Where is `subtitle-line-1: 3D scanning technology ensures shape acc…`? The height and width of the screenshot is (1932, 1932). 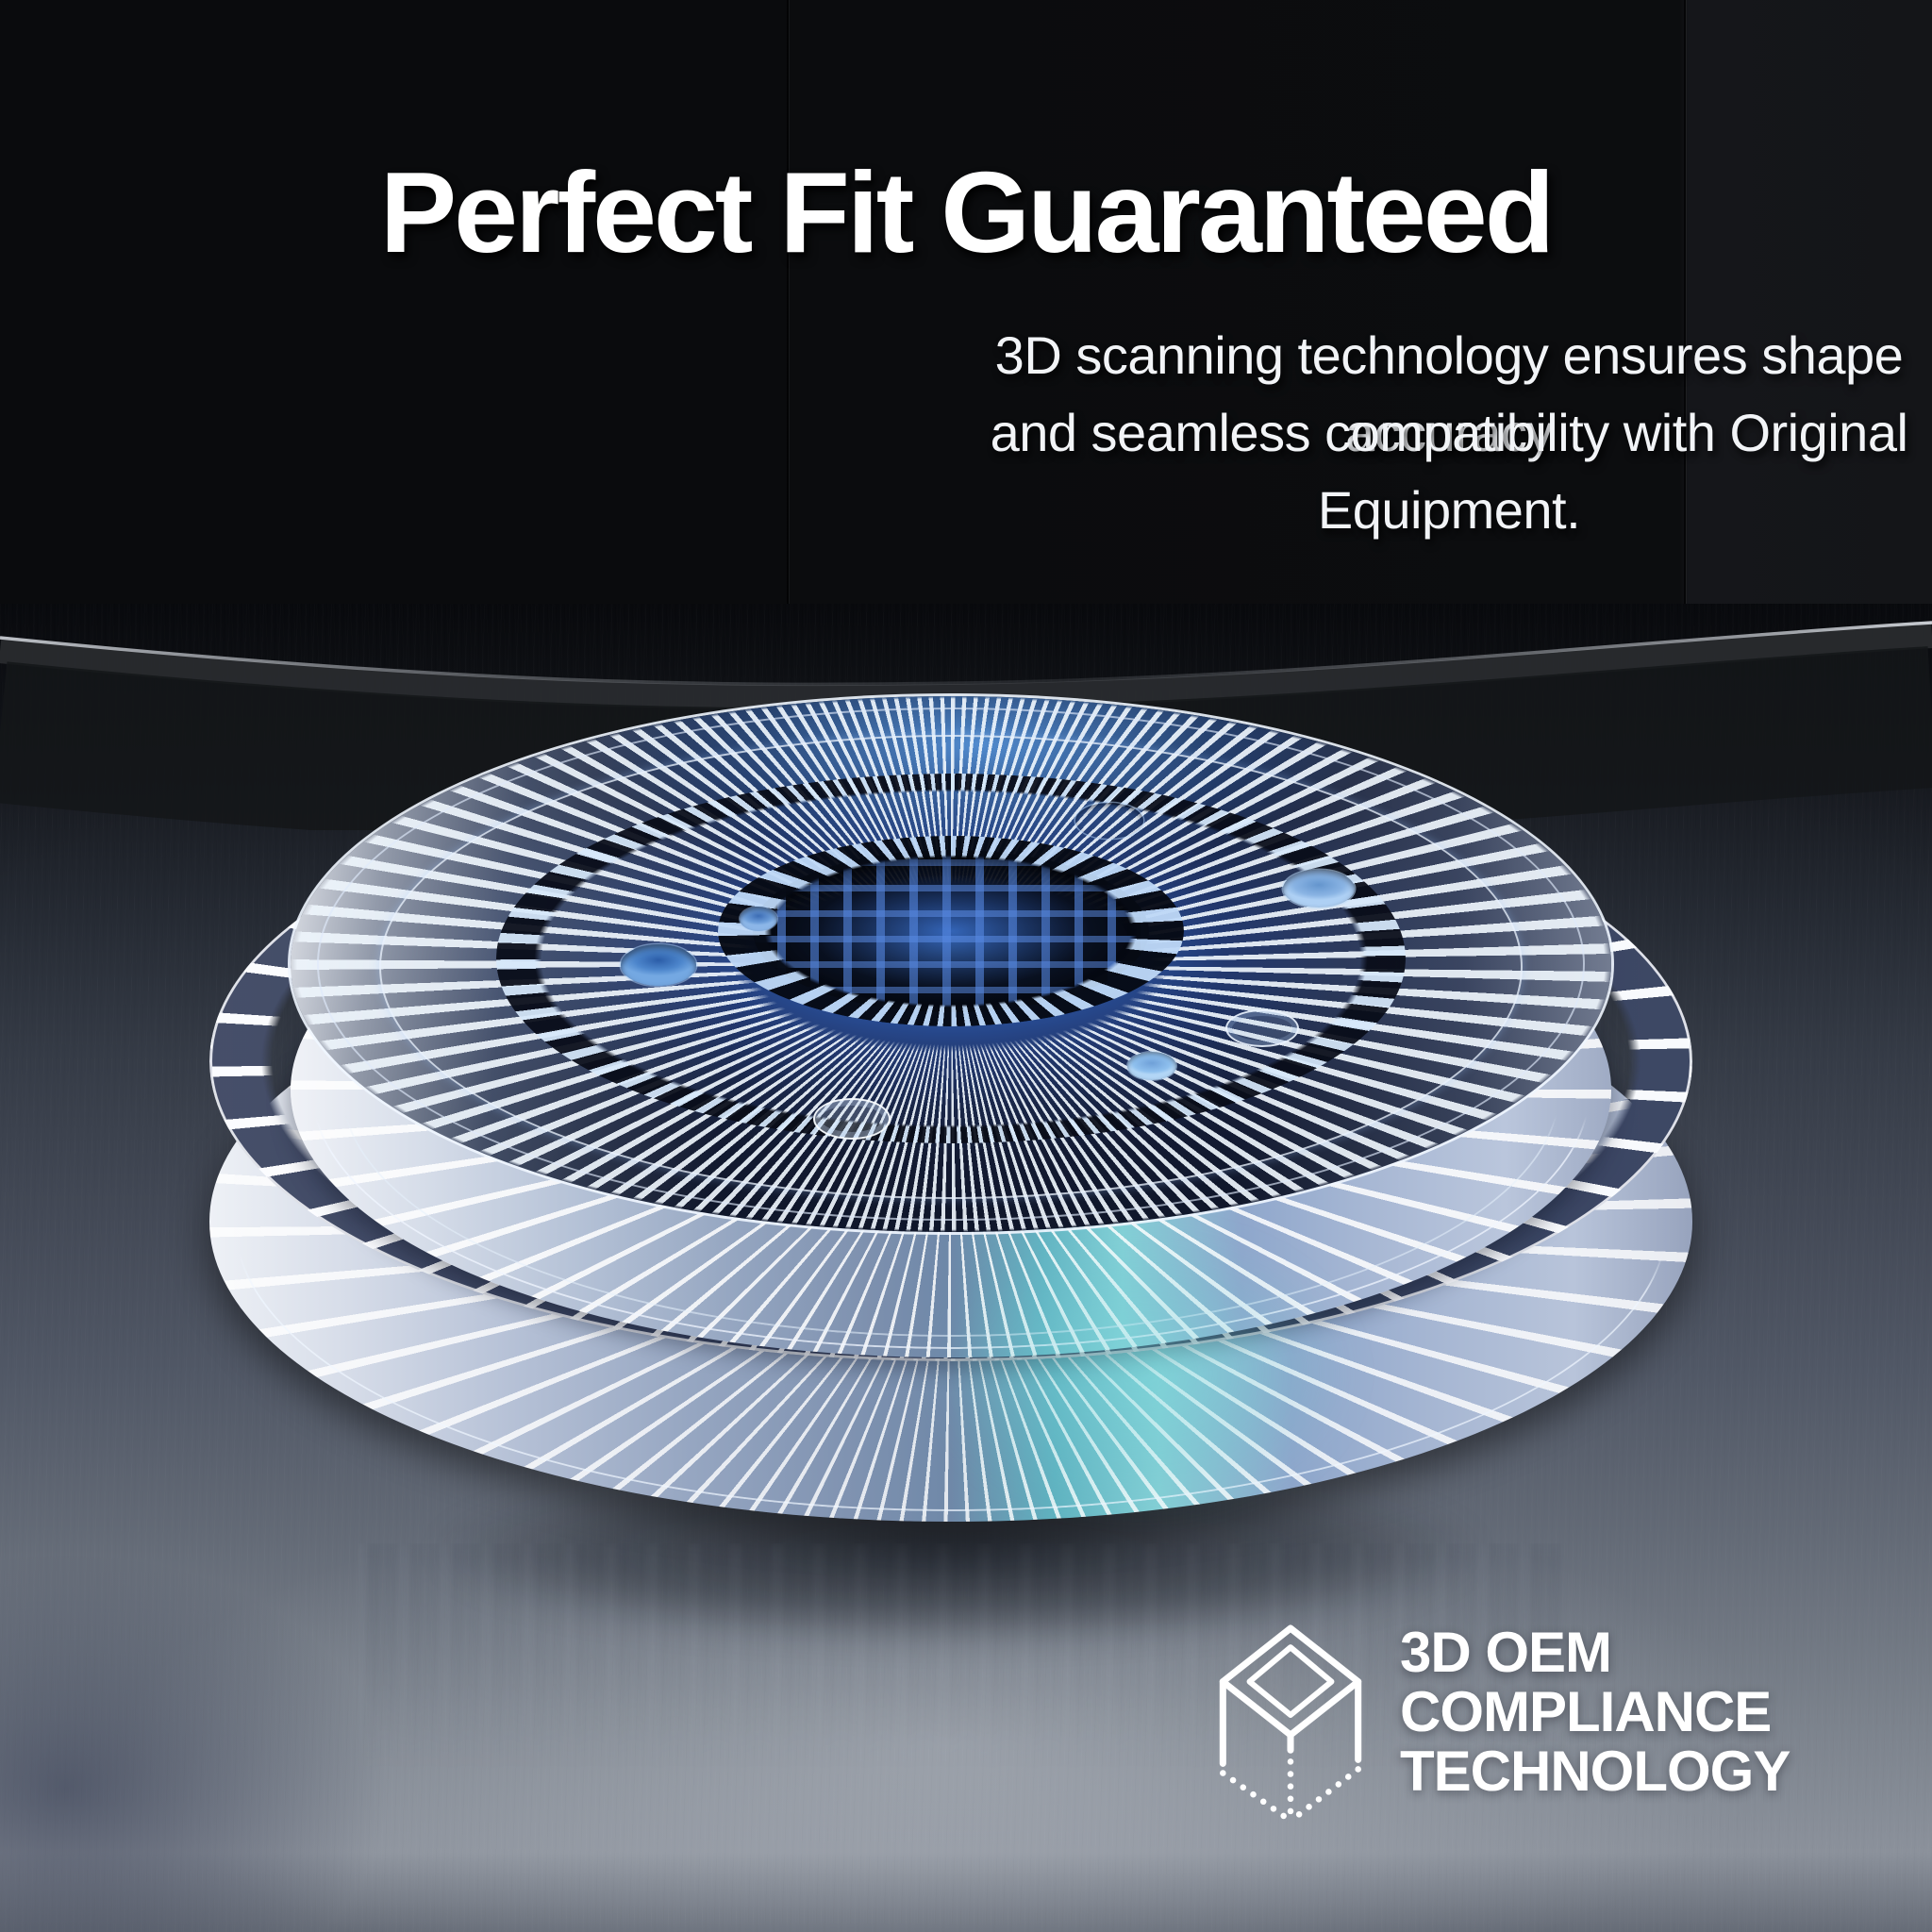 subtitle-line-1: 3D scanning technology ensures shape acc… is located at coordinates (1449, 394).